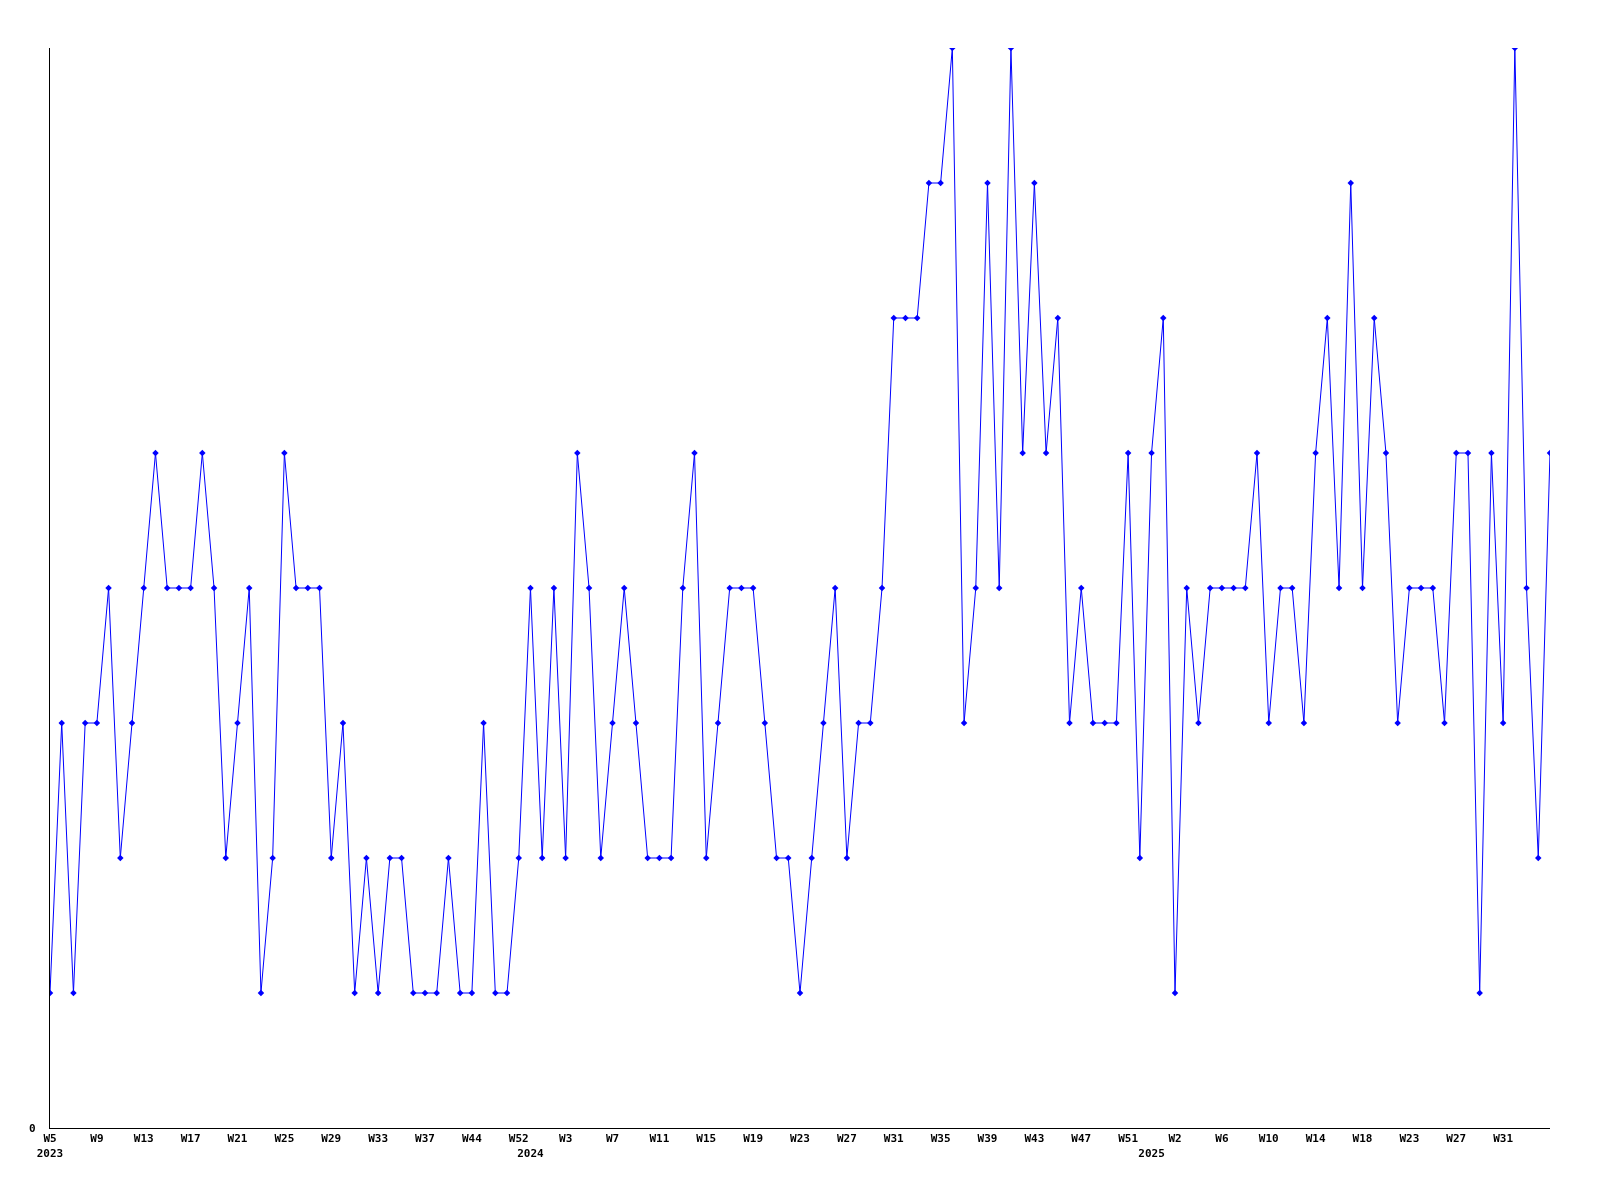 Image resolution: width=1600 pixels, height=1200 pixels. I want to click on x-tick-label: W13, so click(143, 1139).